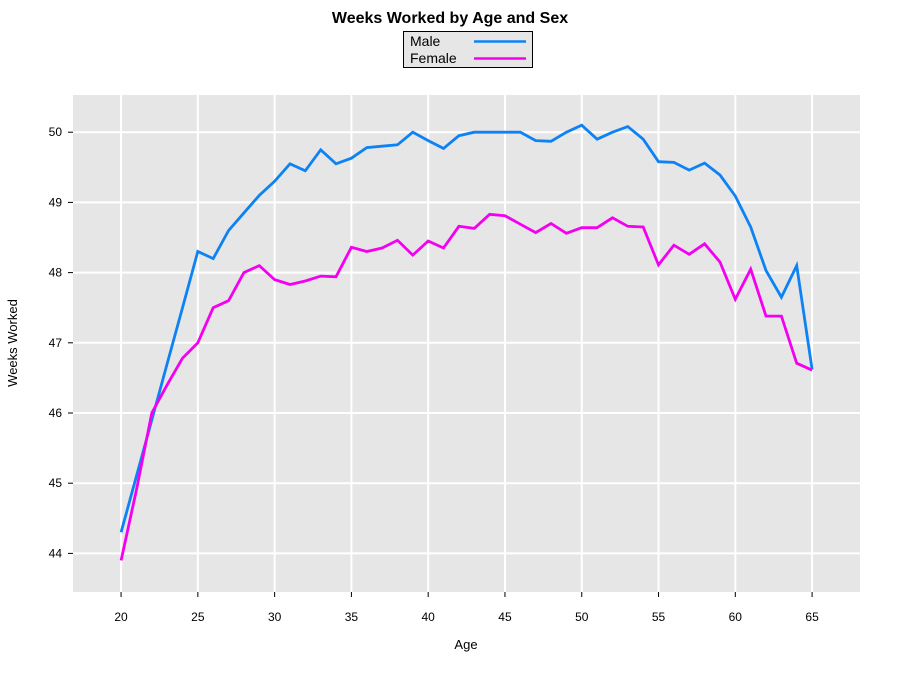  What do you see at coordinates (12, 343) in the screenshot?
I see `y-axis-label: Weeks Worked` at bounding box center [12, 343].